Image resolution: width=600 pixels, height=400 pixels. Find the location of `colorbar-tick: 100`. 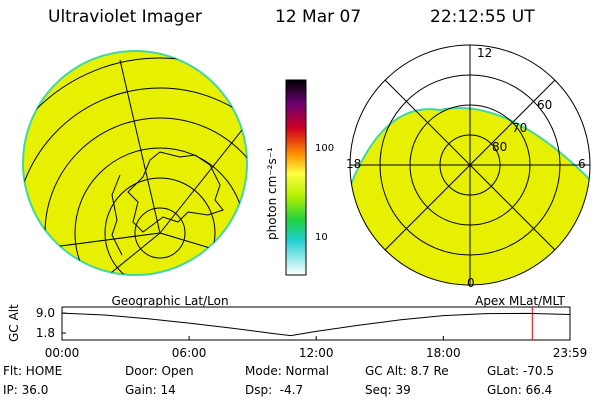

colorbar-tick: 100 is located at coordinates (324, 148).